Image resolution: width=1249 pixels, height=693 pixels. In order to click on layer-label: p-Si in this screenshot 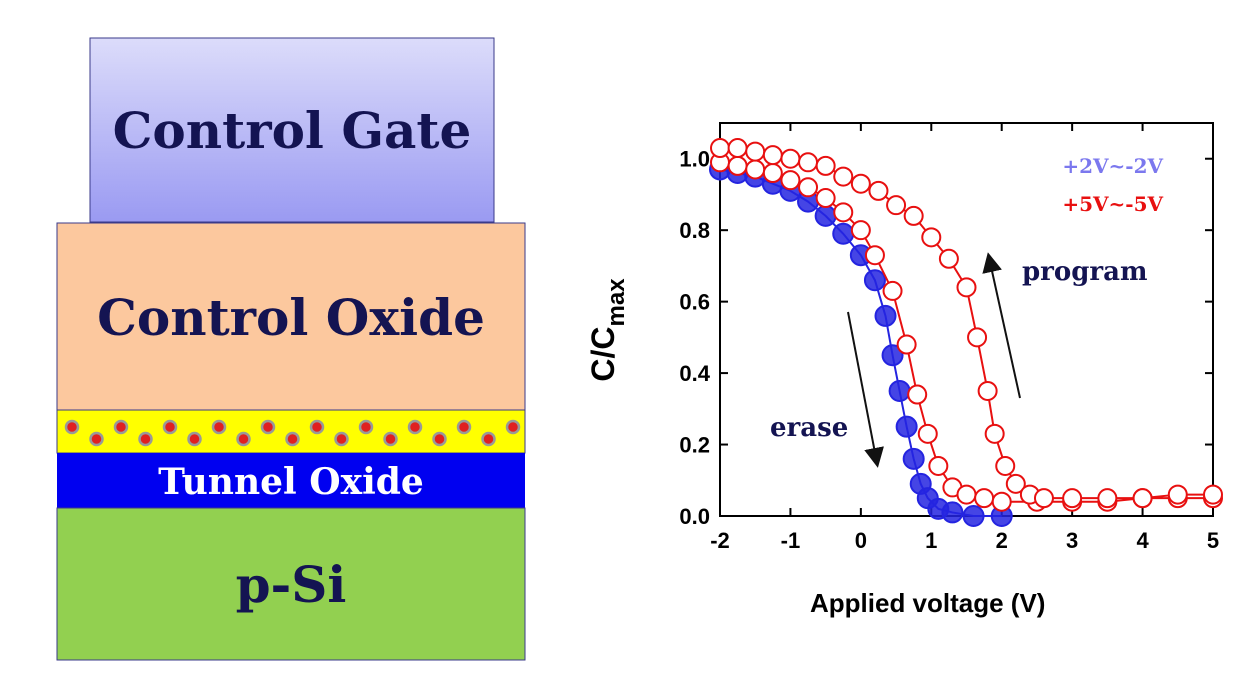, I will do `click(291, 584)`.